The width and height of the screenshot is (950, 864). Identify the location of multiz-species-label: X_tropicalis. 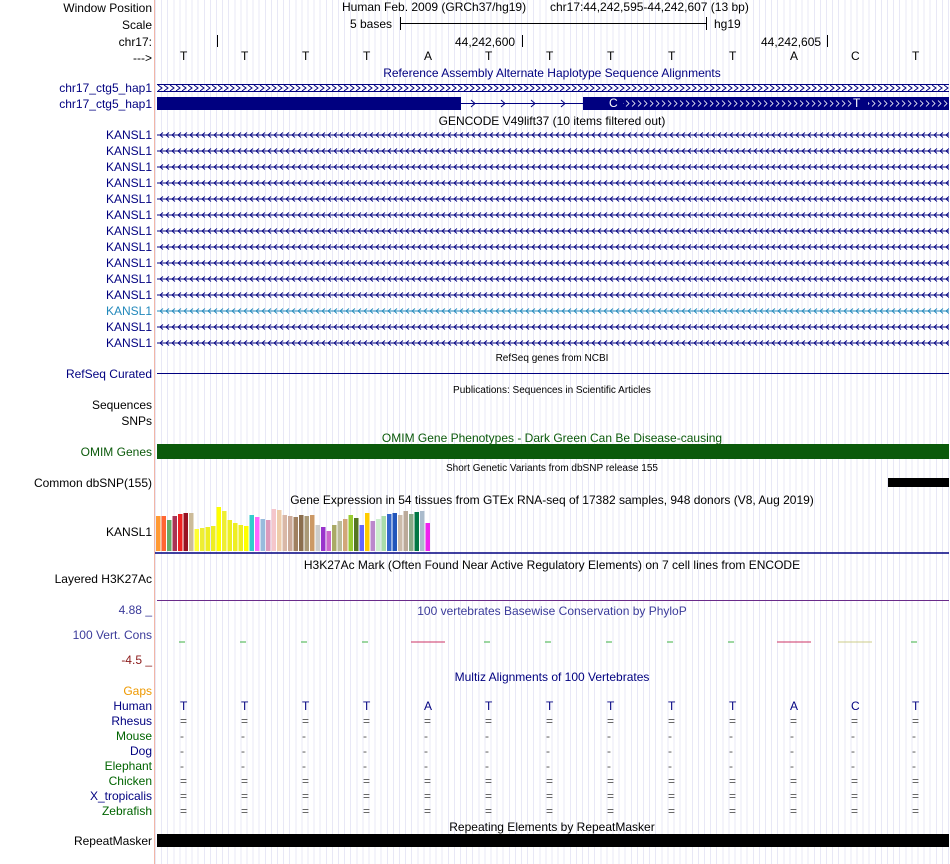
(120, 796).